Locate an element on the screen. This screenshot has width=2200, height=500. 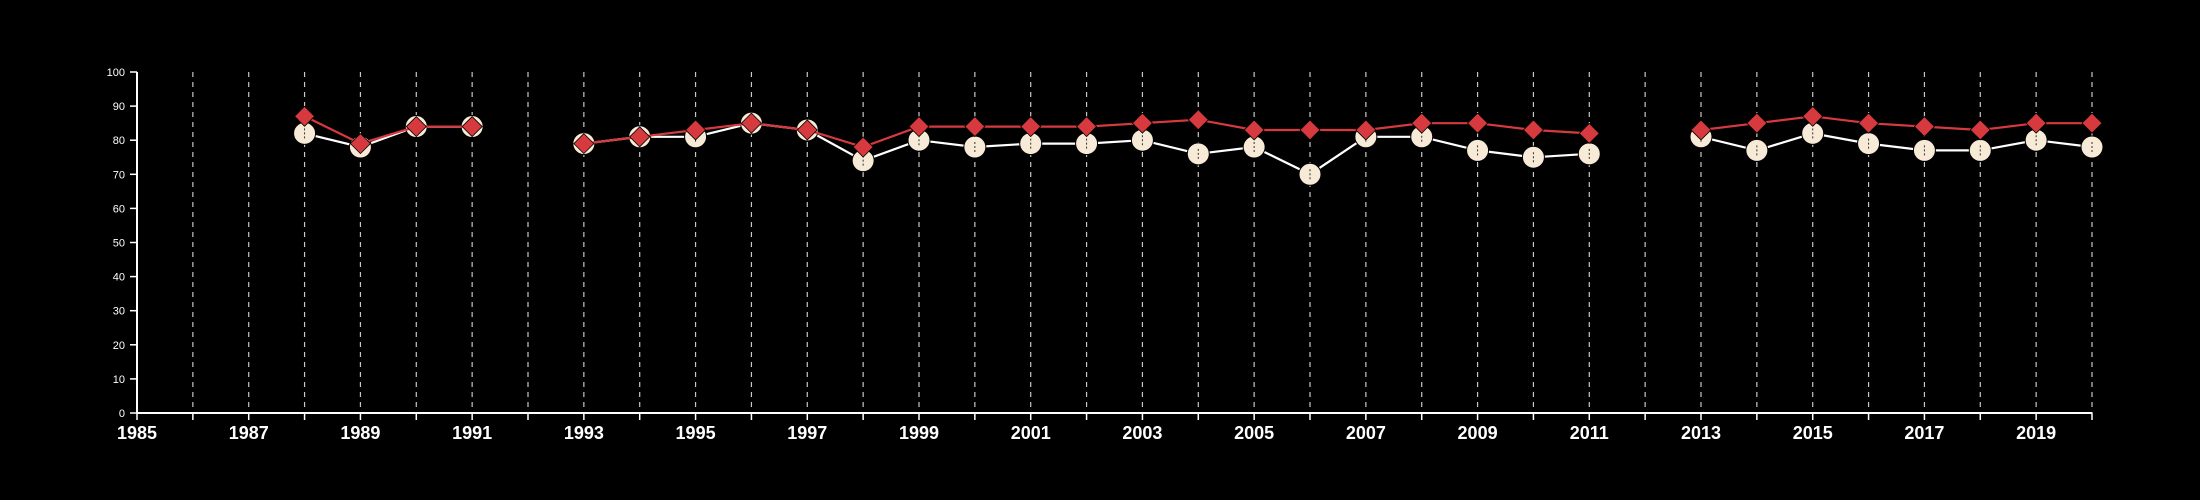
diamond-point-2015 is located at coordinates (1813, 116).